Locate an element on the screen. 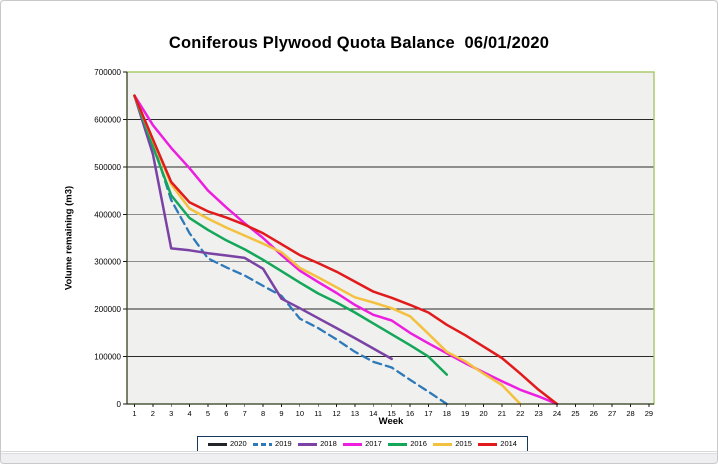  window-bottom-strip is located at coordinates (359, 458).